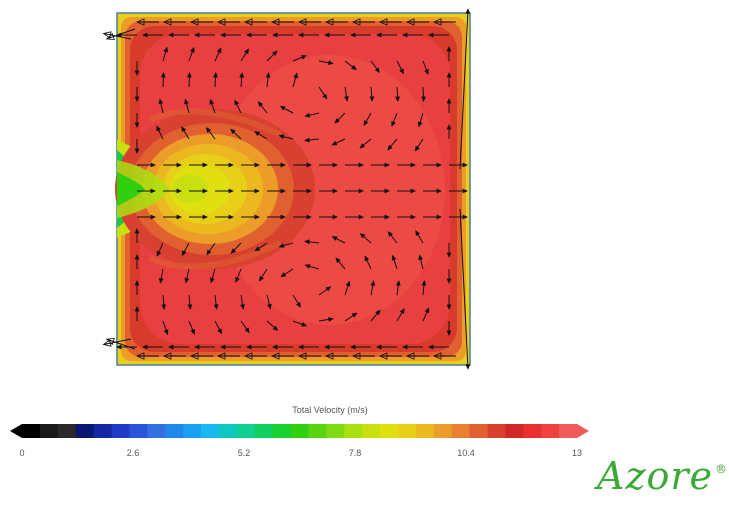  Describe the element at coordinates (215, 123) in the screenshot. I see `contour-upper-sweep` at that location.